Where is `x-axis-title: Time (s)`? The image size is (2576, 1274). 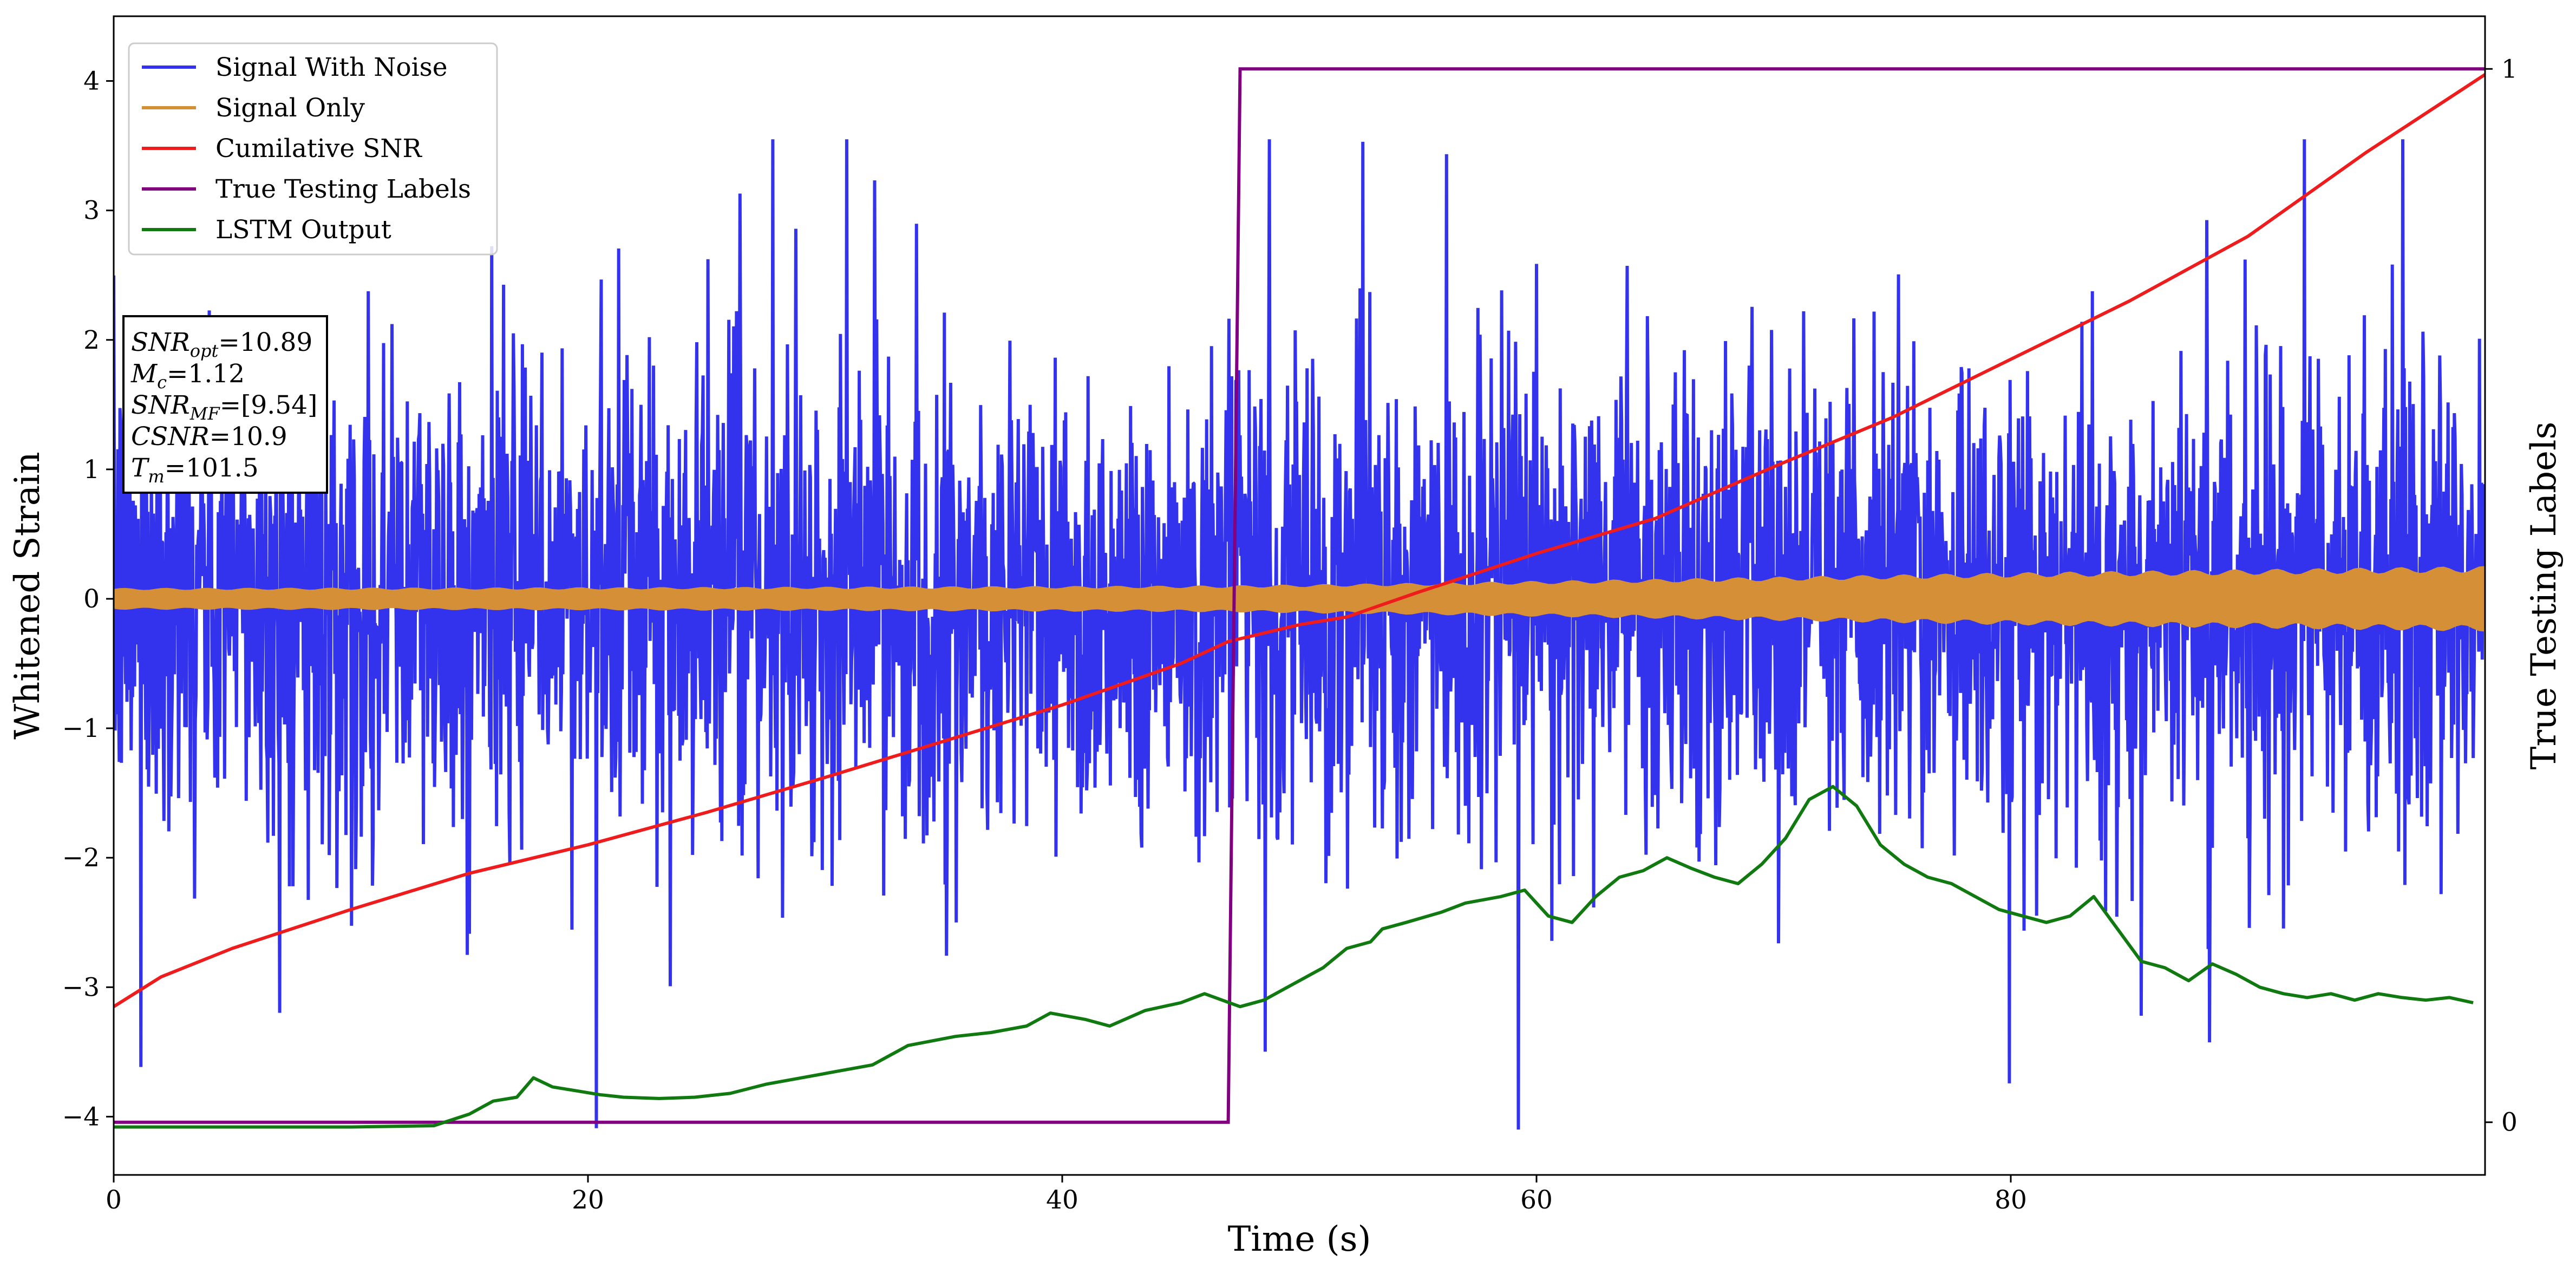 x-axis-title: Time (s) is located at coordinates (1300, 1239).